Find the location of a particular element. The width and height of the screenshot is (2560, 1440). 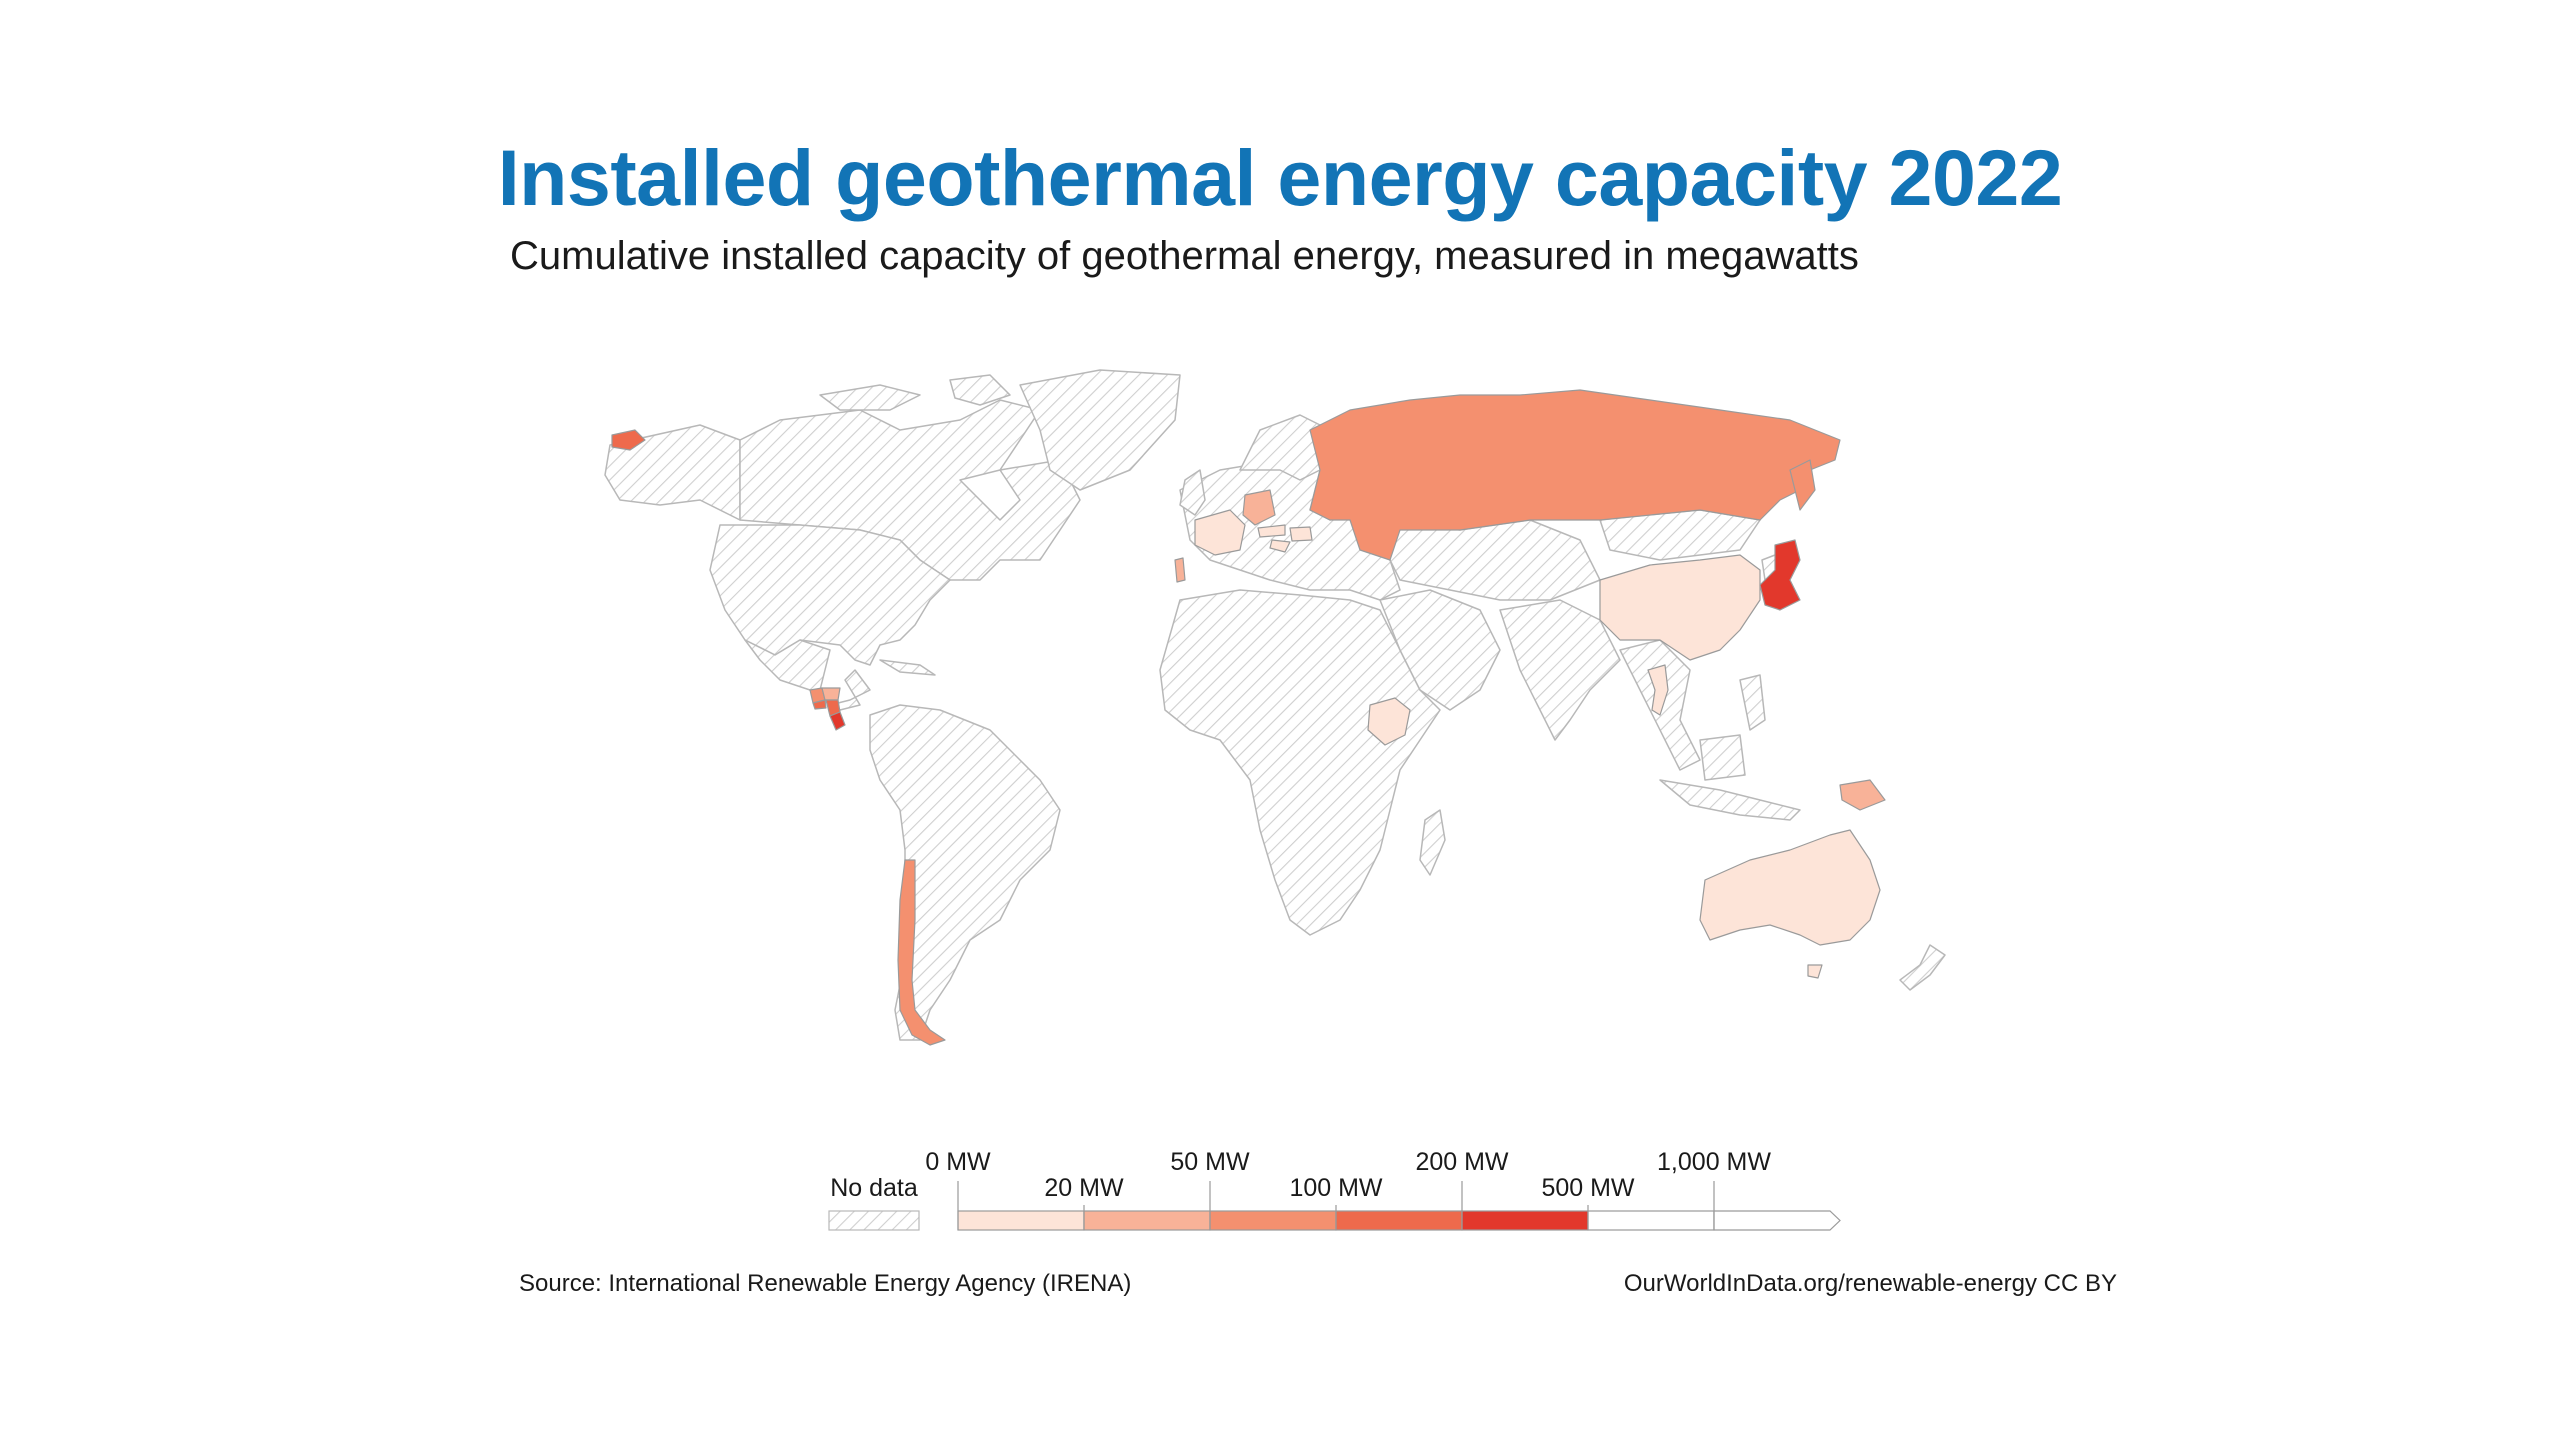

country-chile is located at coordinates (921, 952).